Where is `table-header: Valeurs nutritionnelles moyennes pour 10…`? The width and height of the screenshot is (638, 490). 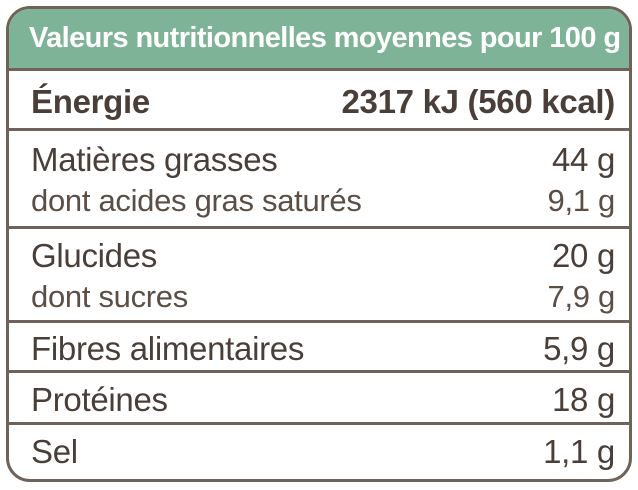 table-header: Valeurs nutritionnelles moyennes pour 10… is located at coordinates (319, 40).